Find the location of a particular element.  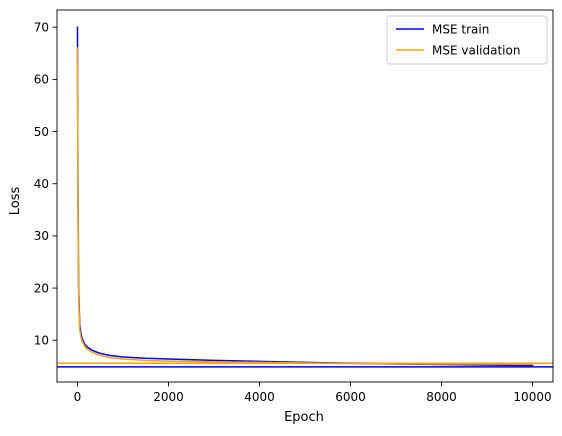

legend-label-1: MSE train is located at coordinates (460, 29).